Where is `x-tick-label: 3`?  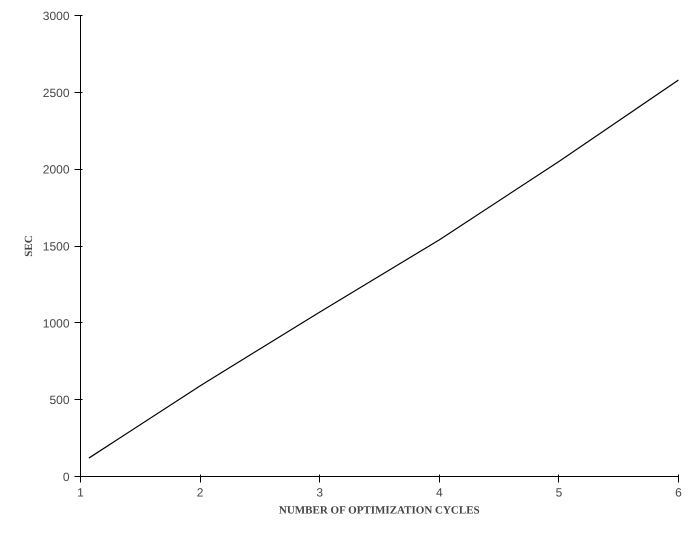
x-tick-label: 3 is located at coordinates (320, 493).